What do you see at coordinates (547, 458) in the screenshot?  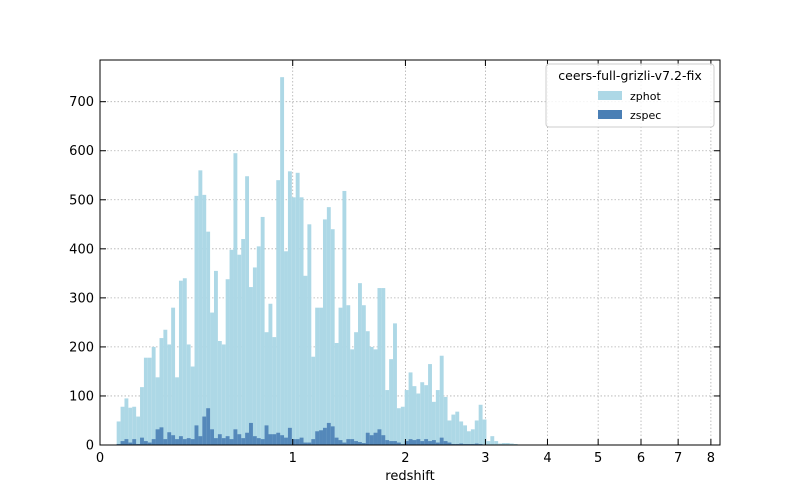 I see `x-tick-label: 4` at bounding box center [547, 458].